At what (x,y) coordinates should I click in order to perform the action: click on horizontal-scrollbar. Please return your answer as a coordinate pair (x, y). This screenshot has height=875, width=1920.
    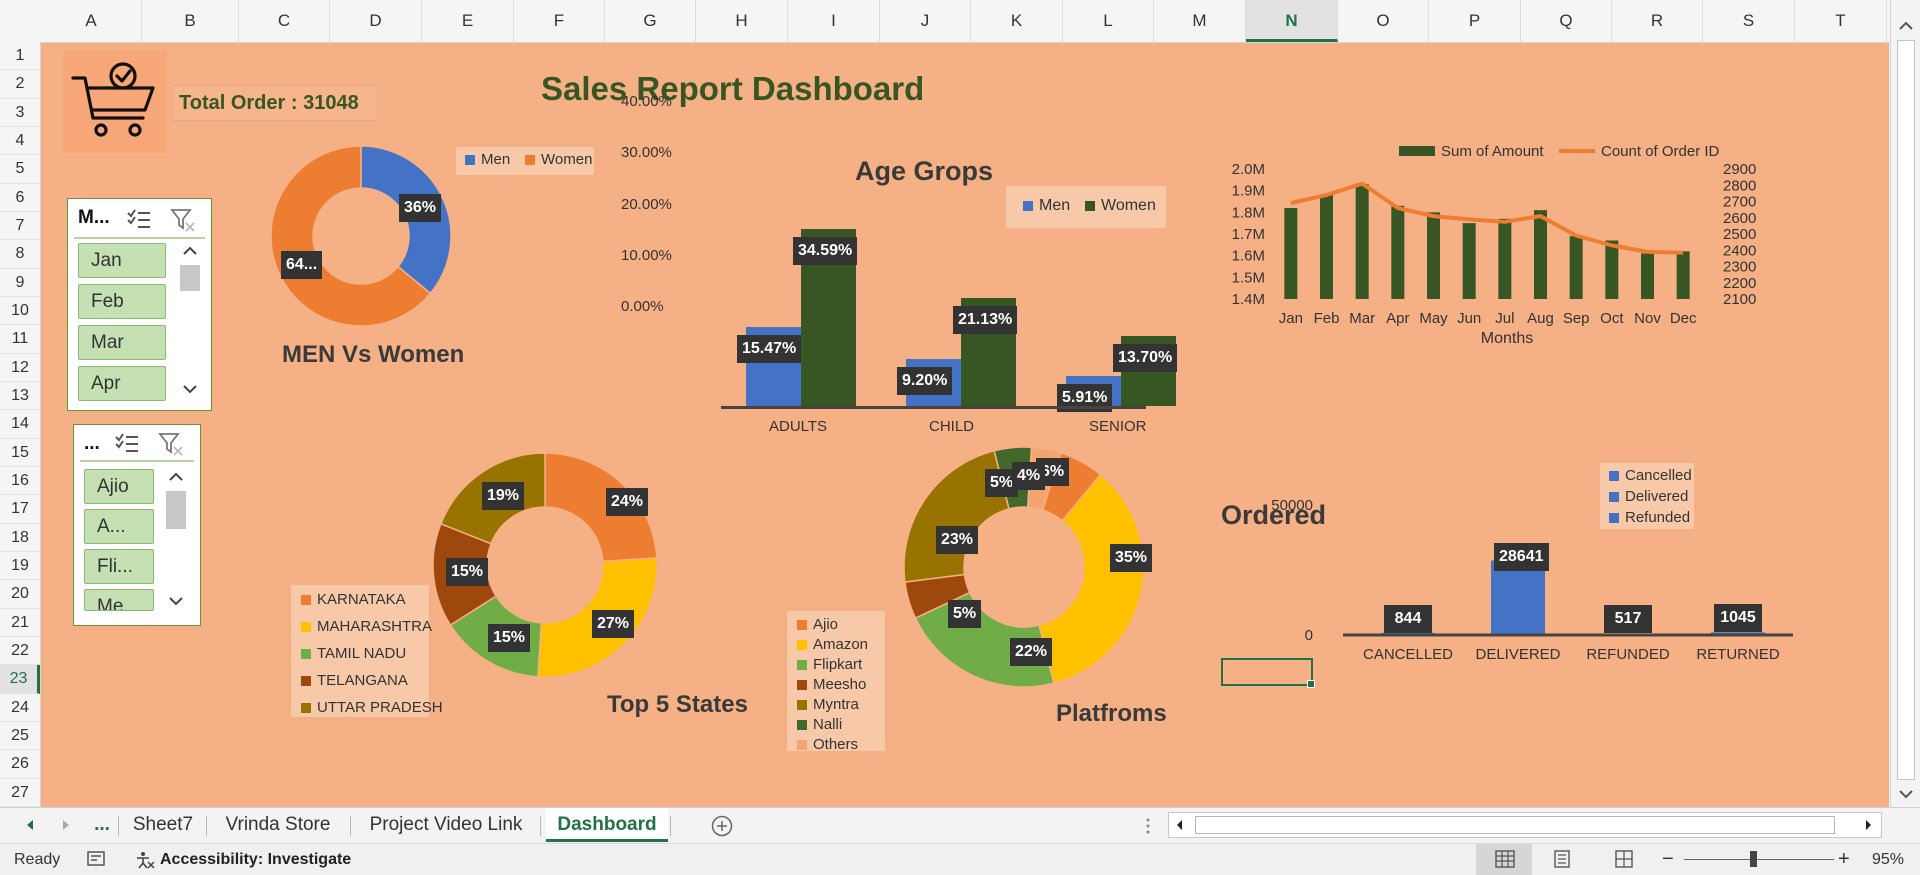
    Looking at the image, I should click on (1525, 825).